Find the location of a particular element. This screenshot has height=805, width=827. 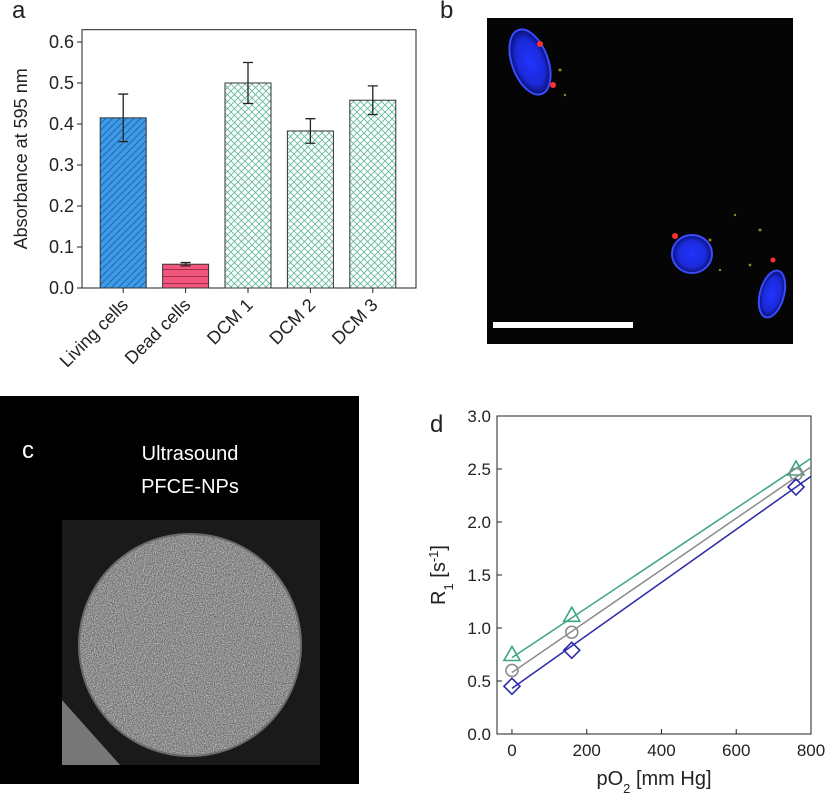

image-caption: Ultrasound is located at coordinates (190, 454).